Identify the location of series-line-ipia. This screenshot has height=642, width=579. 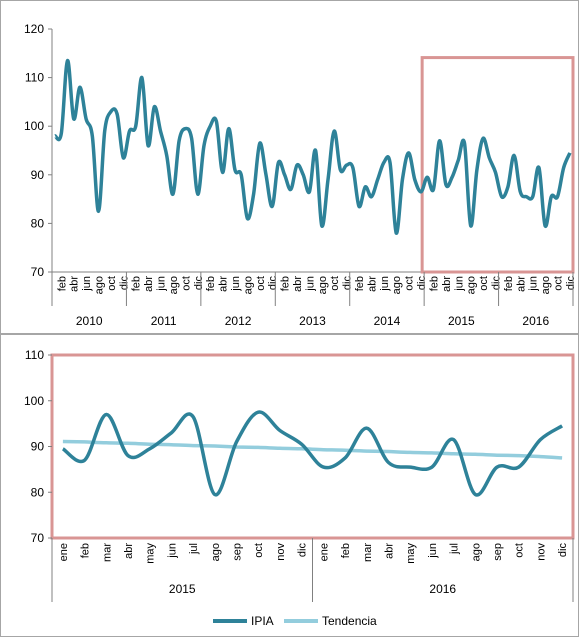
(312, 453).